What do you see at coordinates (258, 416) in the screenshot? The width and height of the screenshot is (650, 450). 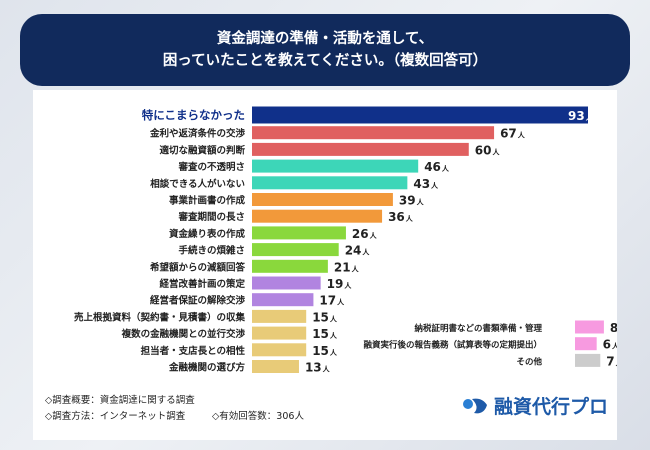 I see `footnote-respondents: ◇有効回答数：306人` at bounding box center [258, 416].